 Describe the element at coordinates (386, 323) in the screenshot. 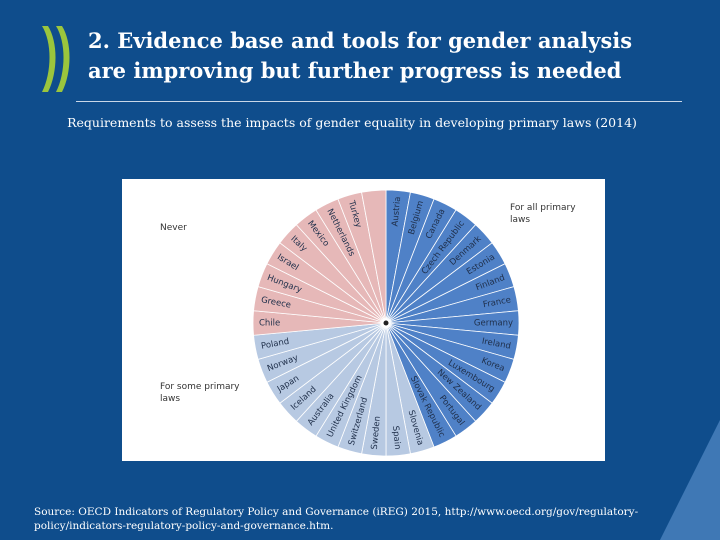

I see `pie-center-dot` at that location.